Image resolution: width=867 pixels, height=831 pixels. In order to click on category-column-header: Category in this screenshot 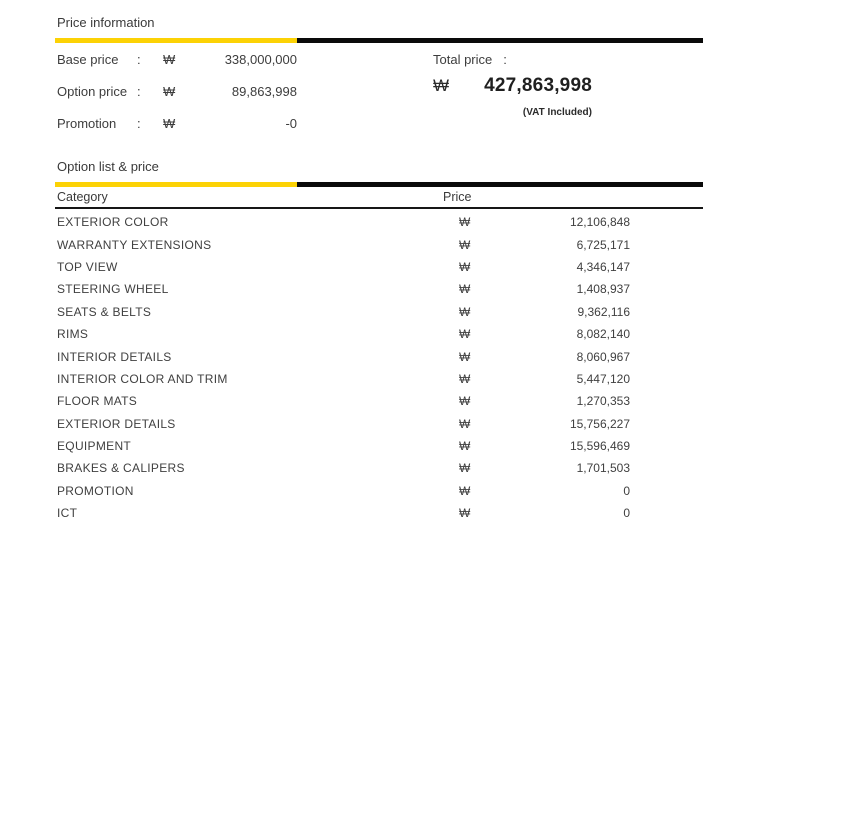, I will do `click(82, 197)`.